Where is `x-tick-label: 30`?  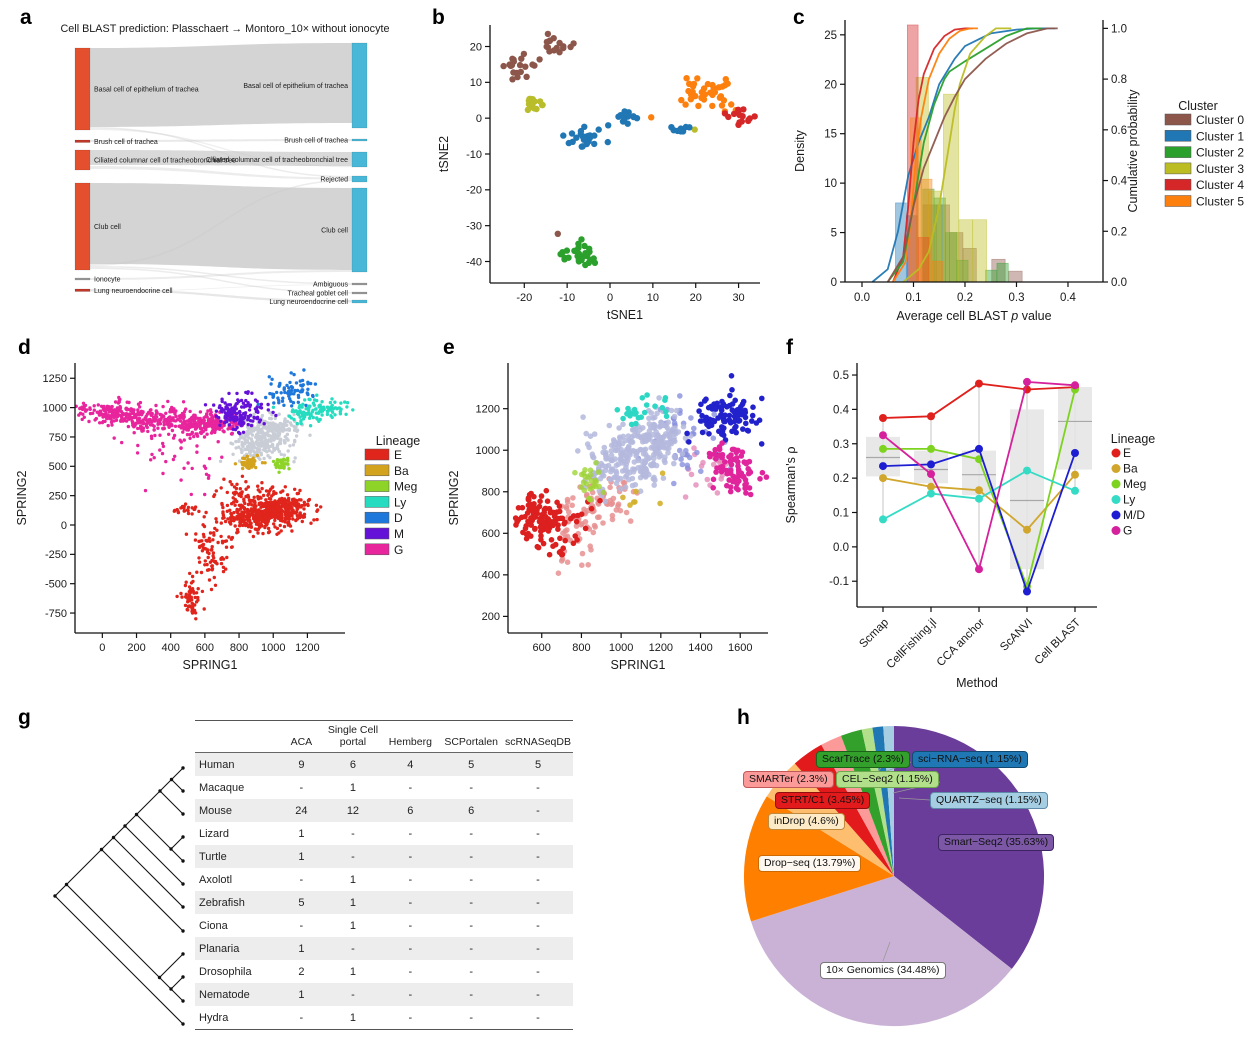 x-tick-label: 30 is located at coordinates (738, 298).